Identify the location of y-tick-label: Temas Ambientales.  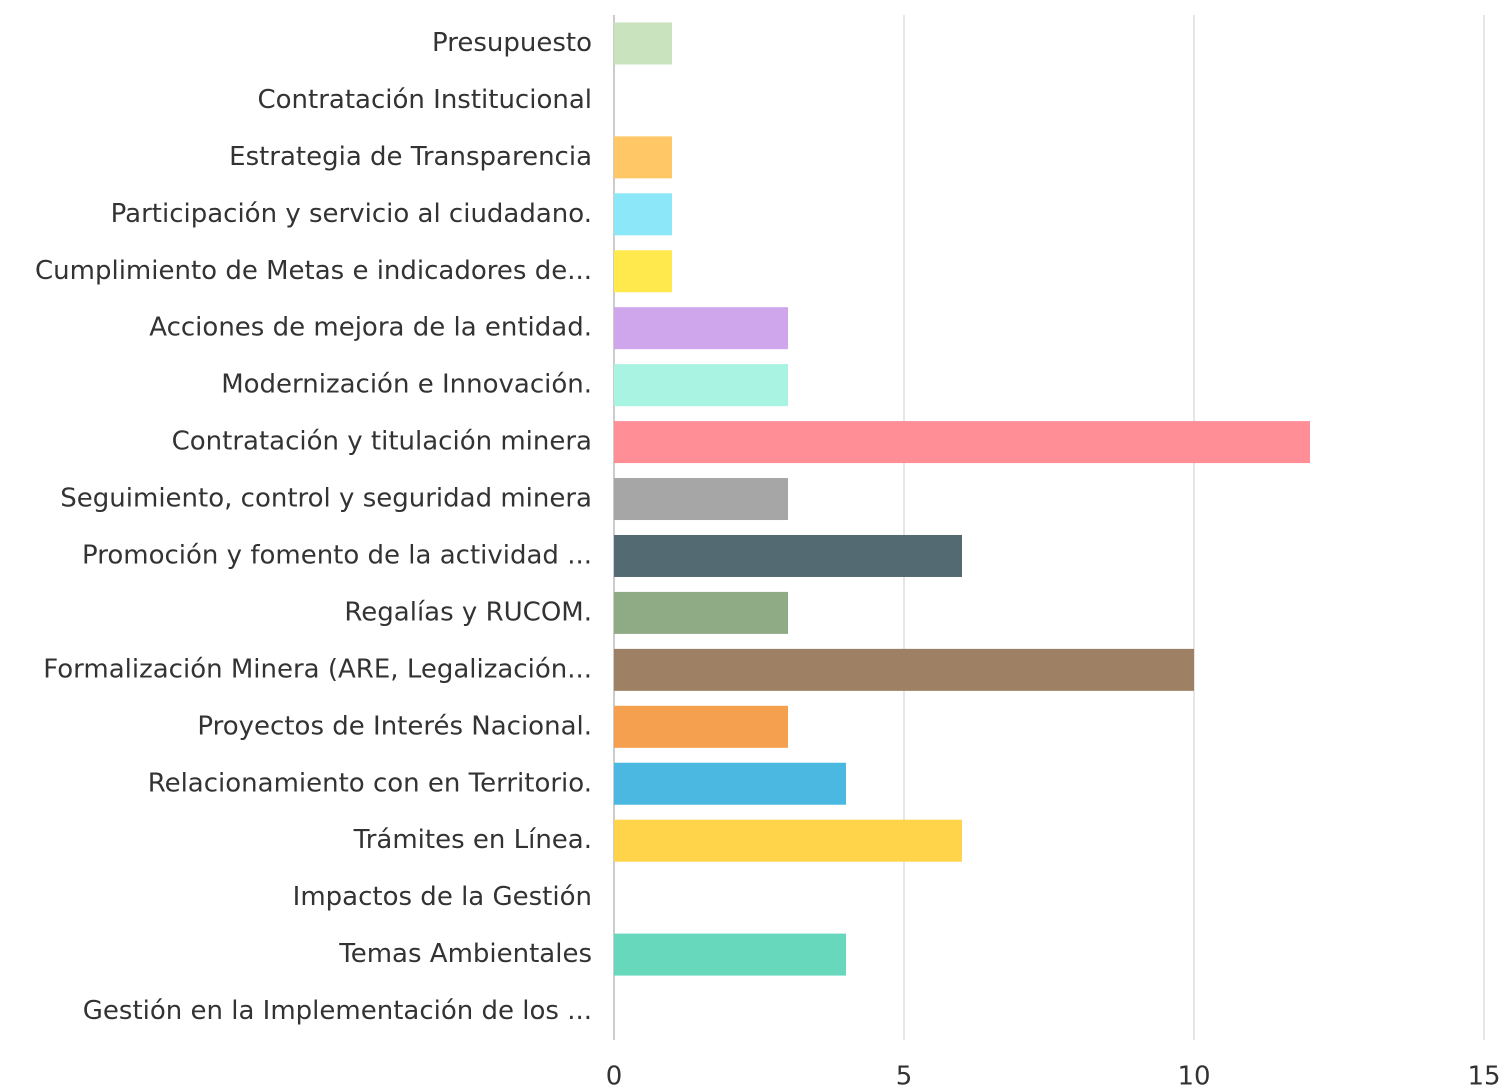
(465, 954).